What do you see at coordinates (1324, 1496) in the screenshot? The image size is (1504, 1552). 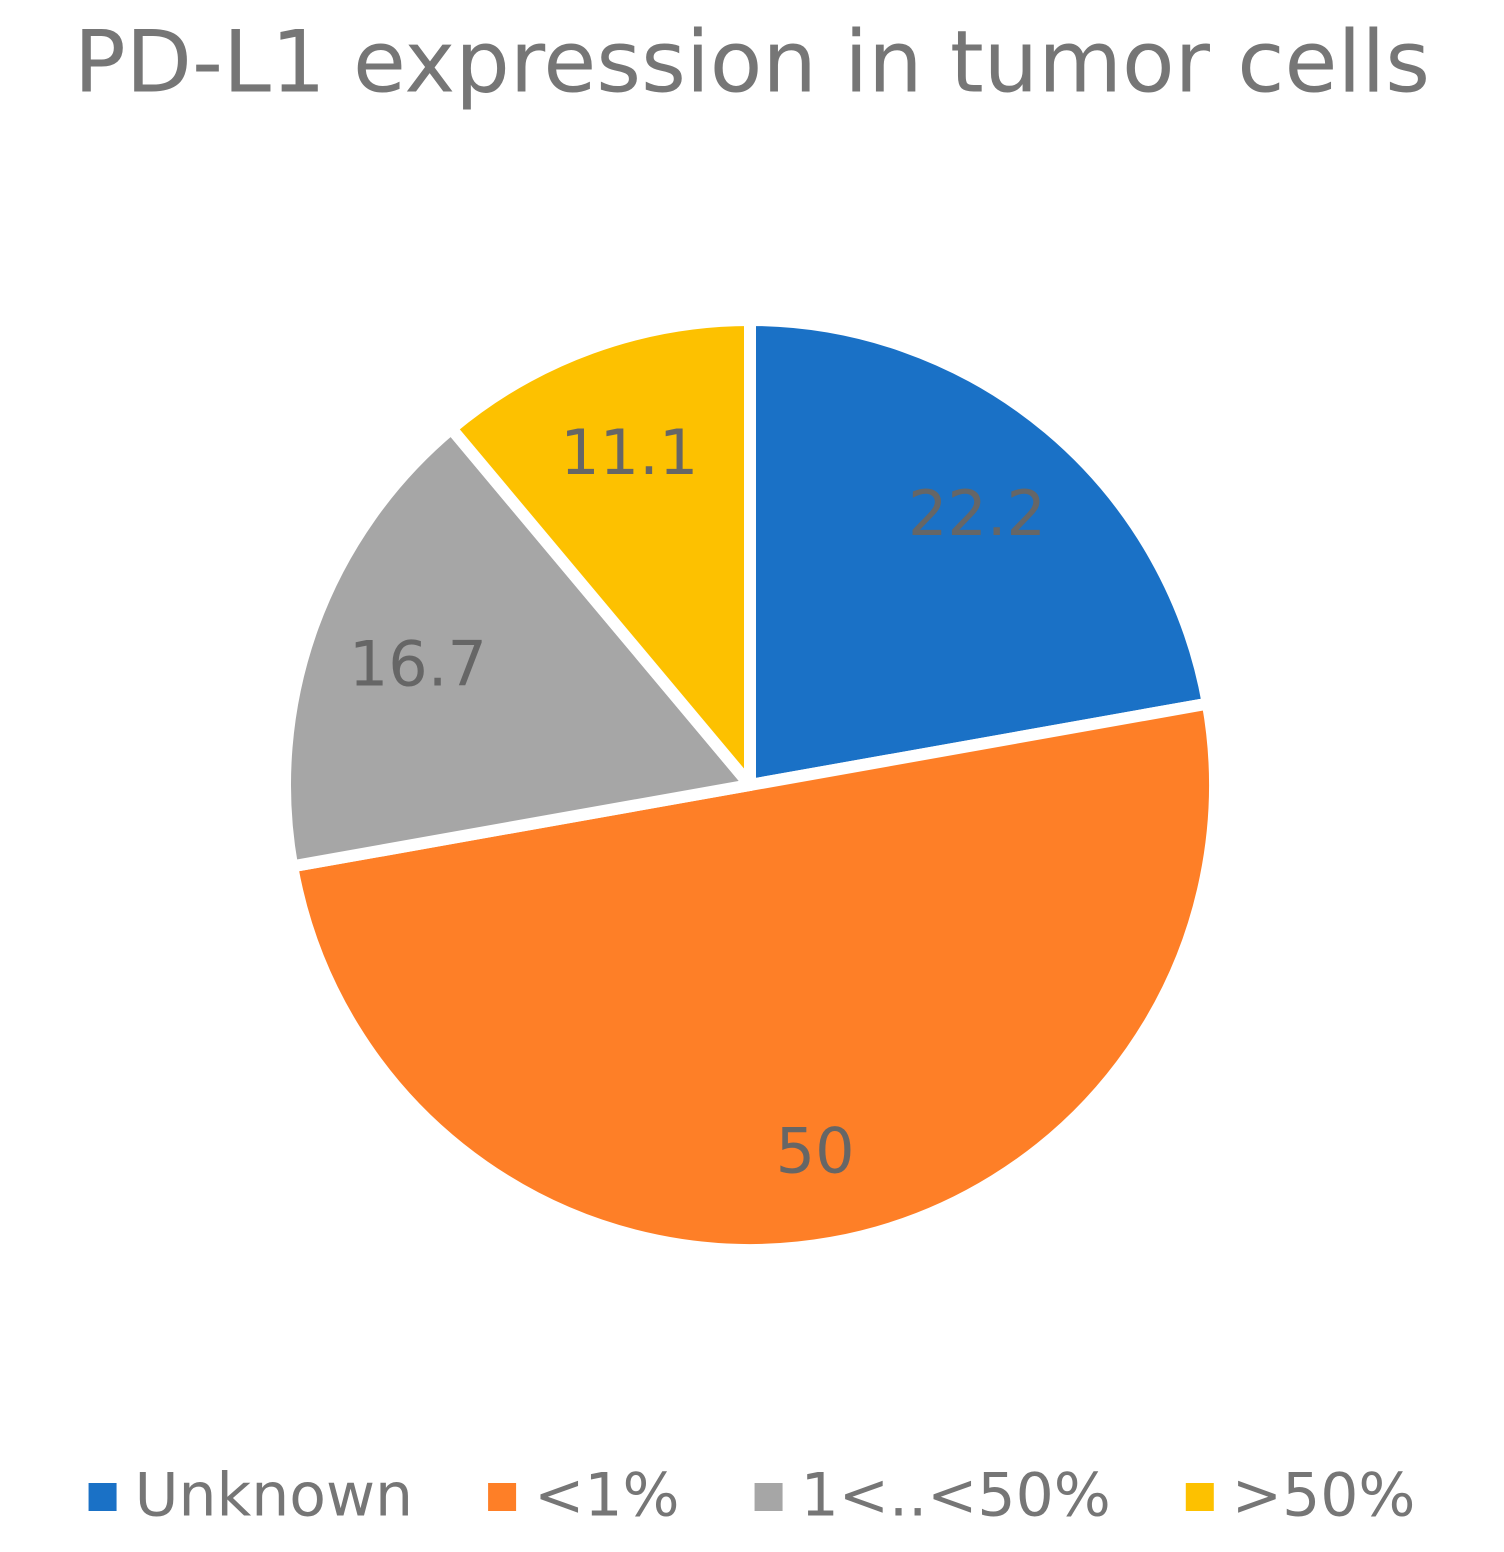 I see `legend-label: >50%` at bounding box center [1324, 1496].